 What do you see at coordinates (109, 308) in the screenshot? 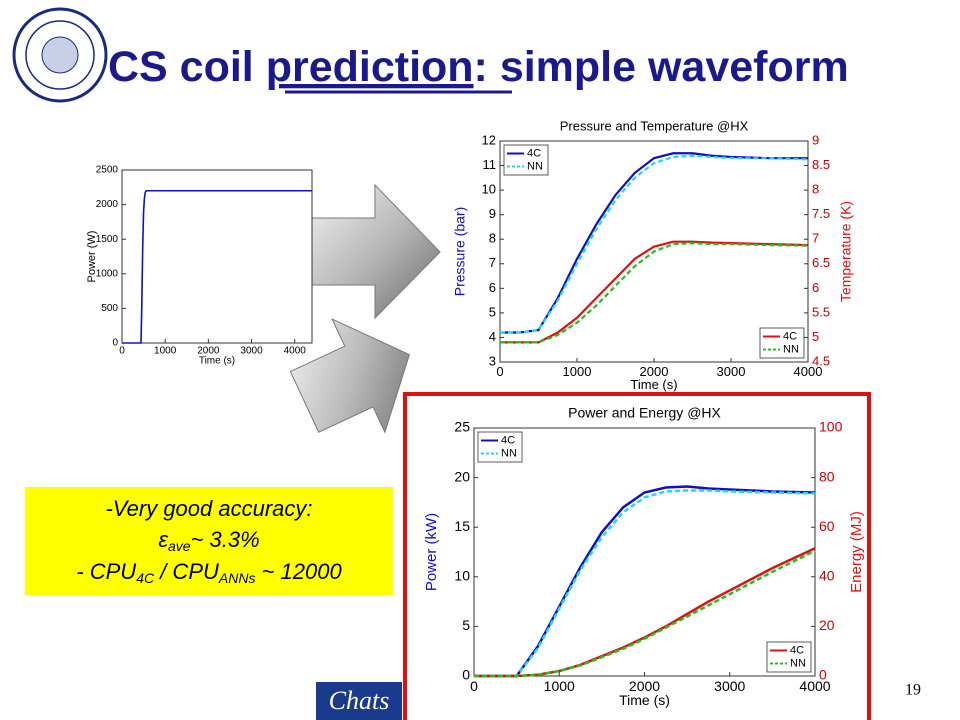
I see `y-tick-label: 500` at bounding box center [109, 308].